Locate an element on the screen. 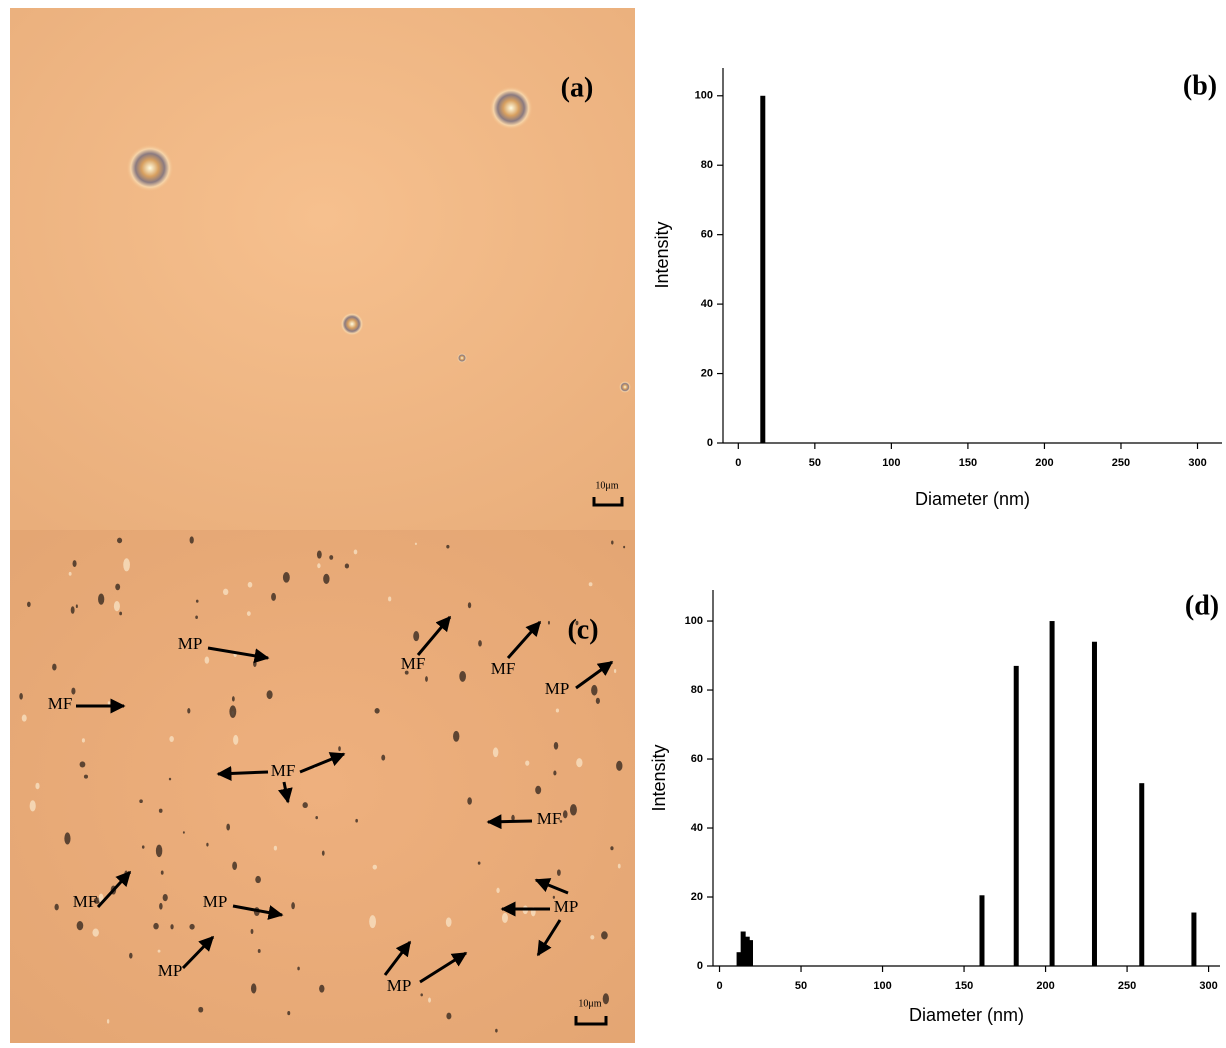  y-tick-label: 100 is located at coordinates (704, 96).